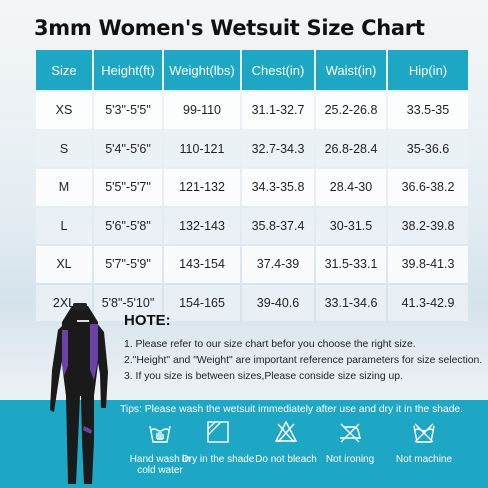 This screenshot has height=488, width=488. I want to click on table-cell: 39-40.6, so click(278, 302).